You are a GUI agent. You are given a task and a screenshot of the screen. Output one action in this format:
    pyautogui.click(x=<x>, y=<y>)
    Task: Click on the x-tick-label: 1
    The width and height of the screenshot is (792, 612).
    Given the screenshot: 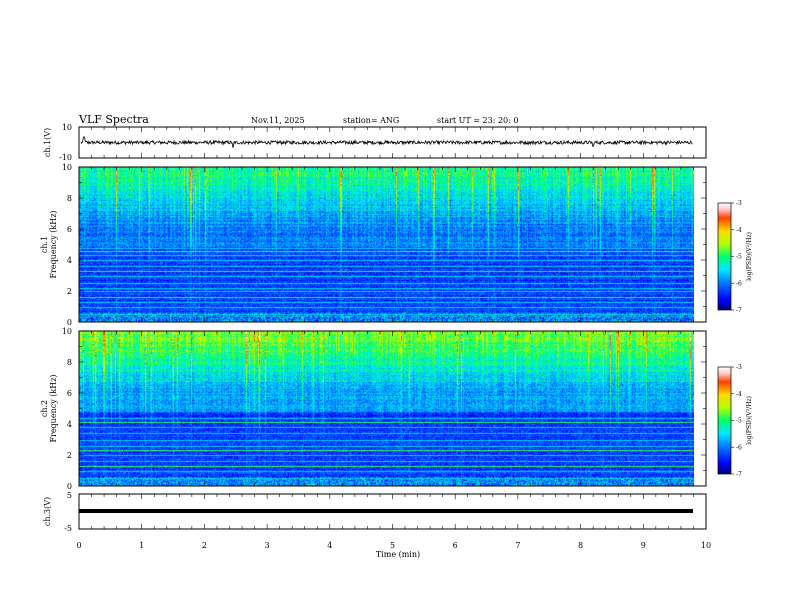 What is the action you would take?
    pyautogui.click(x=141, y=545)
    